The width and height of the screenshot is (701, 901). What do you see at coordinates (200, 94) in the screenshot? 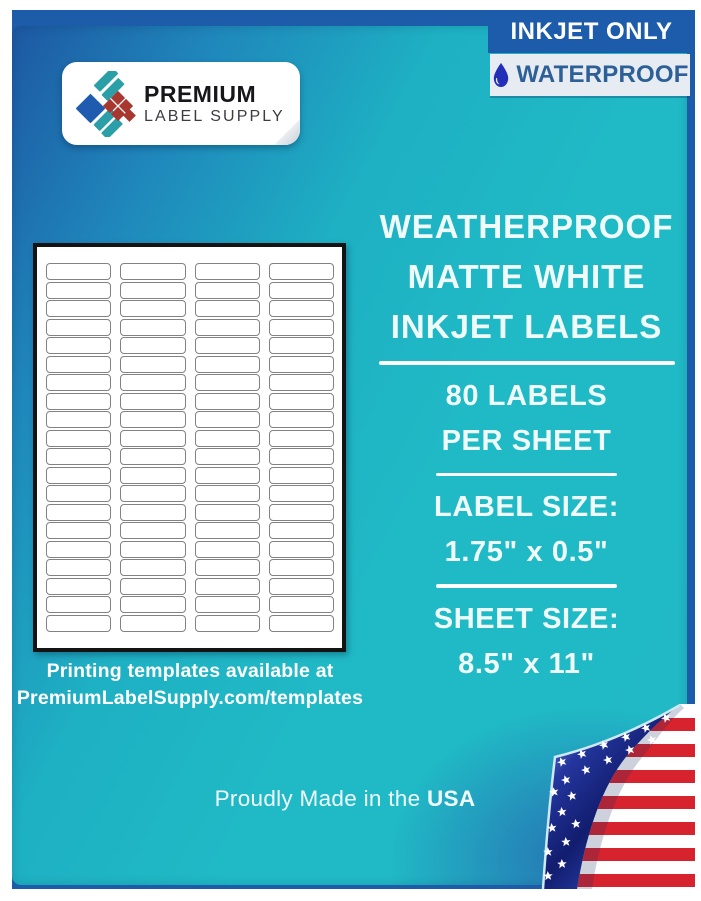
I see `brand-name-line1: PREMIUM` at bounding box center [200, 94].